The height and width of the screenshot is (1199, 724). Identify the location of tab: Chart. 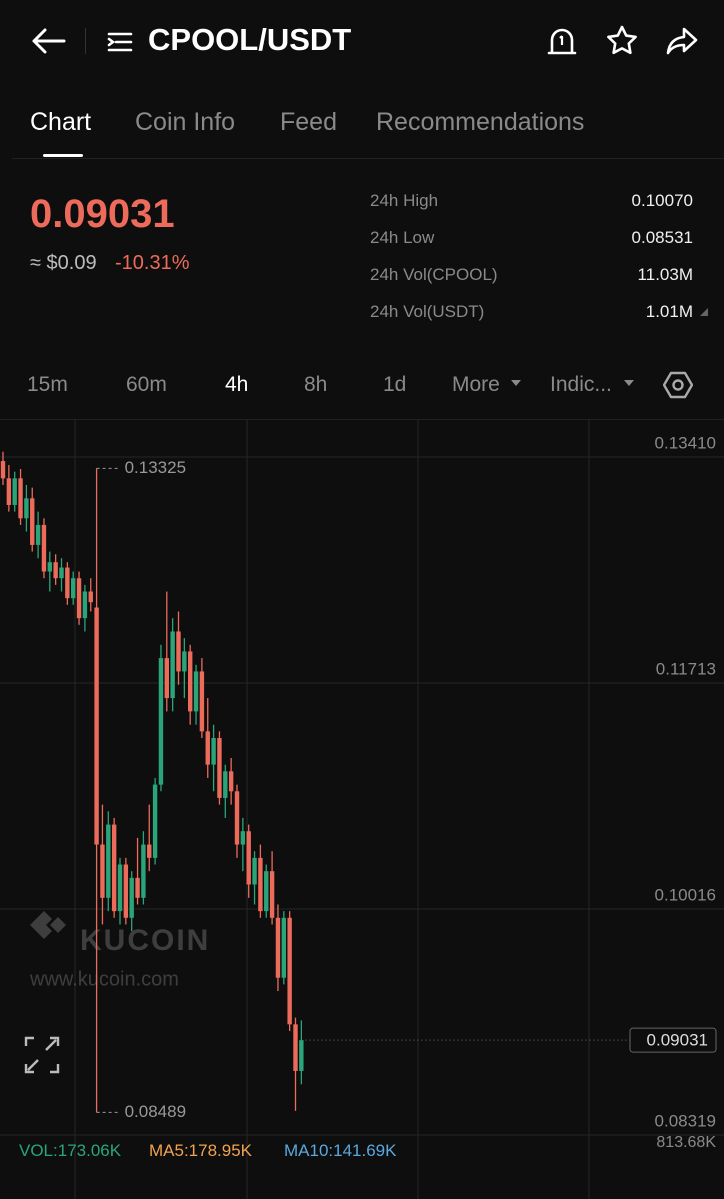
(61, 122).